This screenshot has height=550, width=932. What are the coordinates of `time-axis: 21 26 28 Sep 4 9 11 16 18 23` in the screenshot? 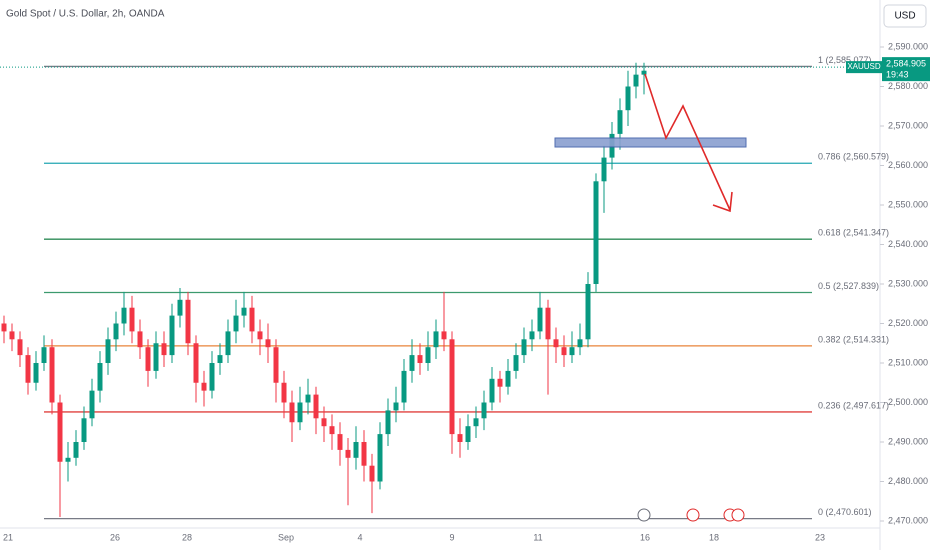 It's located at (414, 537).